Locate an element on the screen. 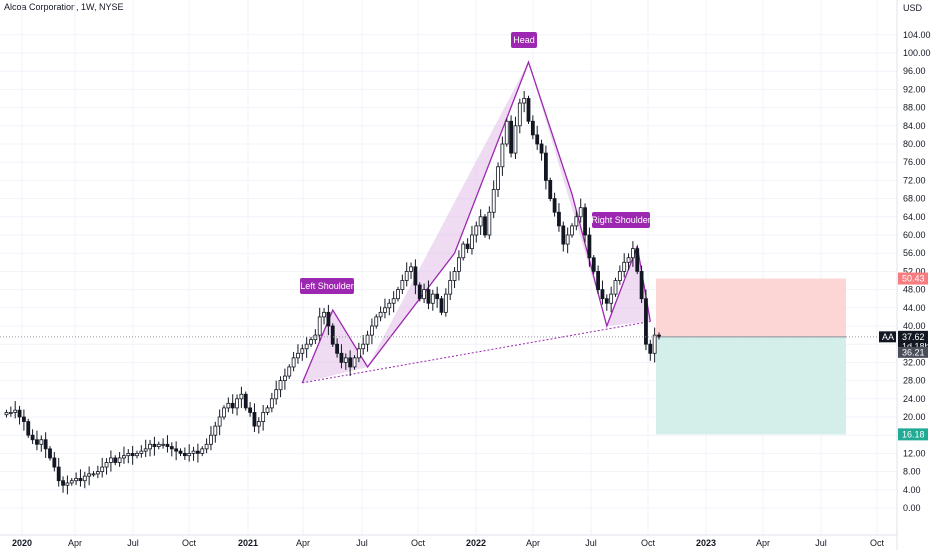 This screenshot has height=550, width=932. neckline is located at coordinates (476, 352).